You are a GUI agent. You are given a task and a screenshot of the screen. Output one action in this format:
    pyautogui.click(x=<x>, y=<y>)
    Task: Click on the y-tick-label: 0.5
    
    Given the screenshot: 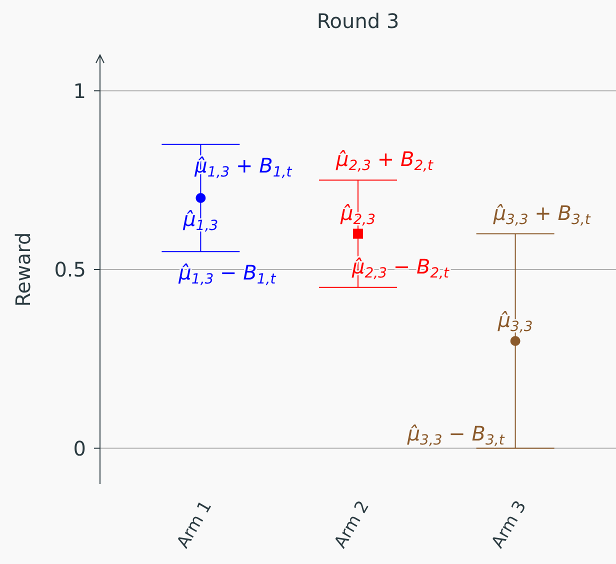 What is the action you would take?
    pyautogui.click(x=70, y=270)
    